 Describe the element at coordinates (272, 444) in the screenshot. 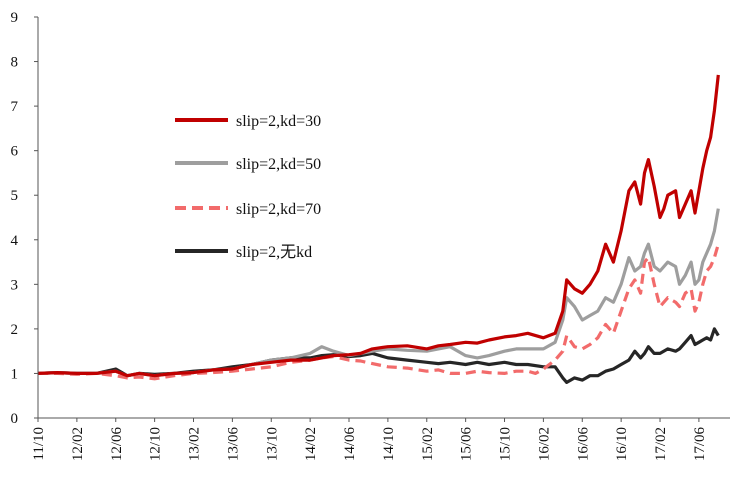

I see `x-tick-label: 13/10` at that location.